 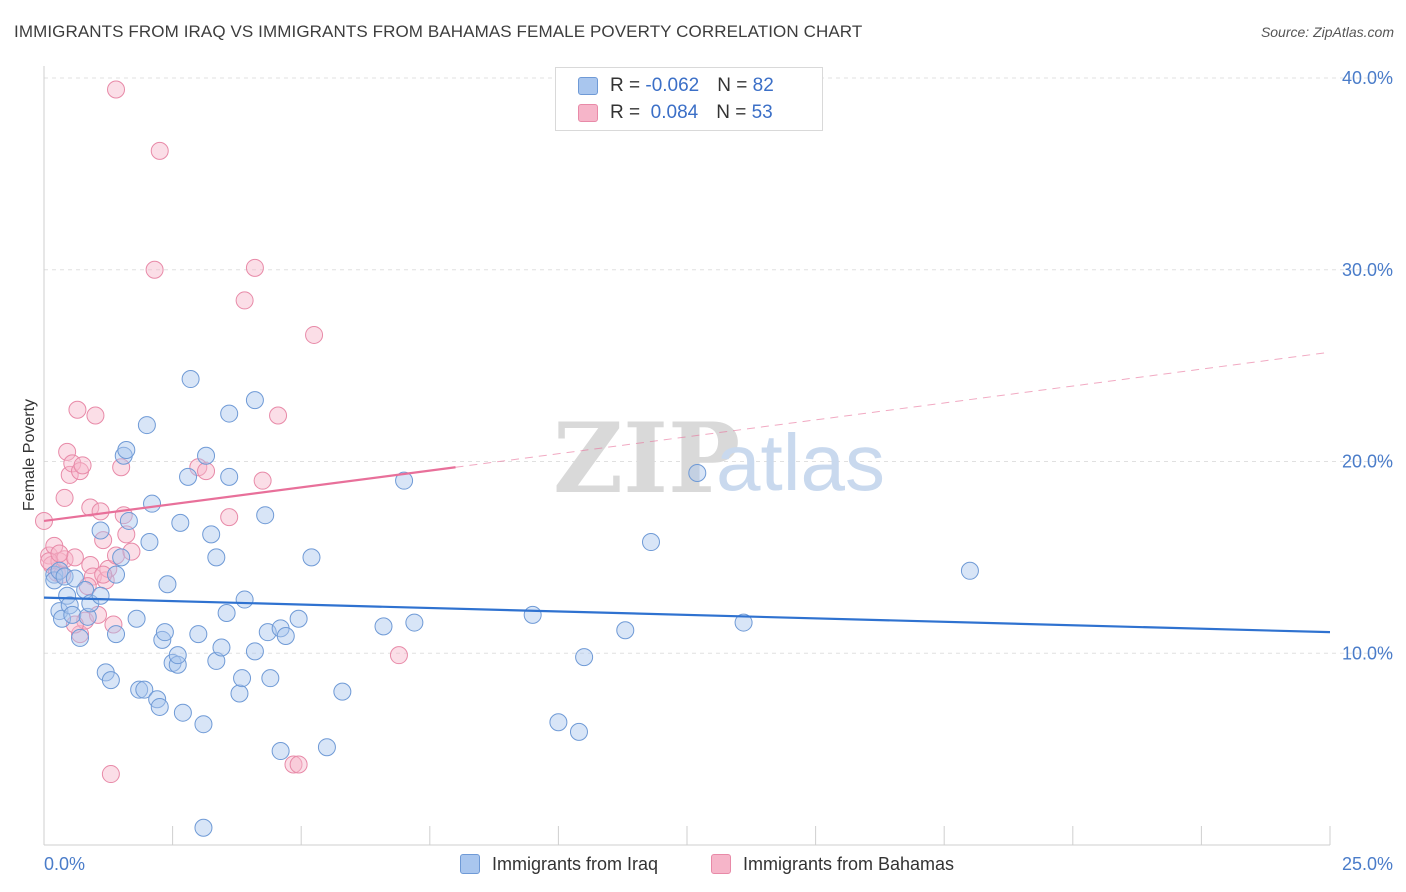 I want to click on watermark-atlas: atlas, so click(x=800, y=462).